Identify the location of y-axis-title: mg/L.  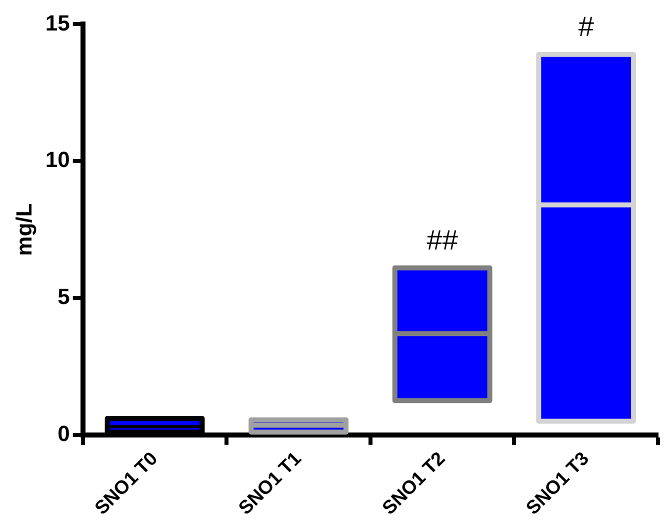
(23, 229).